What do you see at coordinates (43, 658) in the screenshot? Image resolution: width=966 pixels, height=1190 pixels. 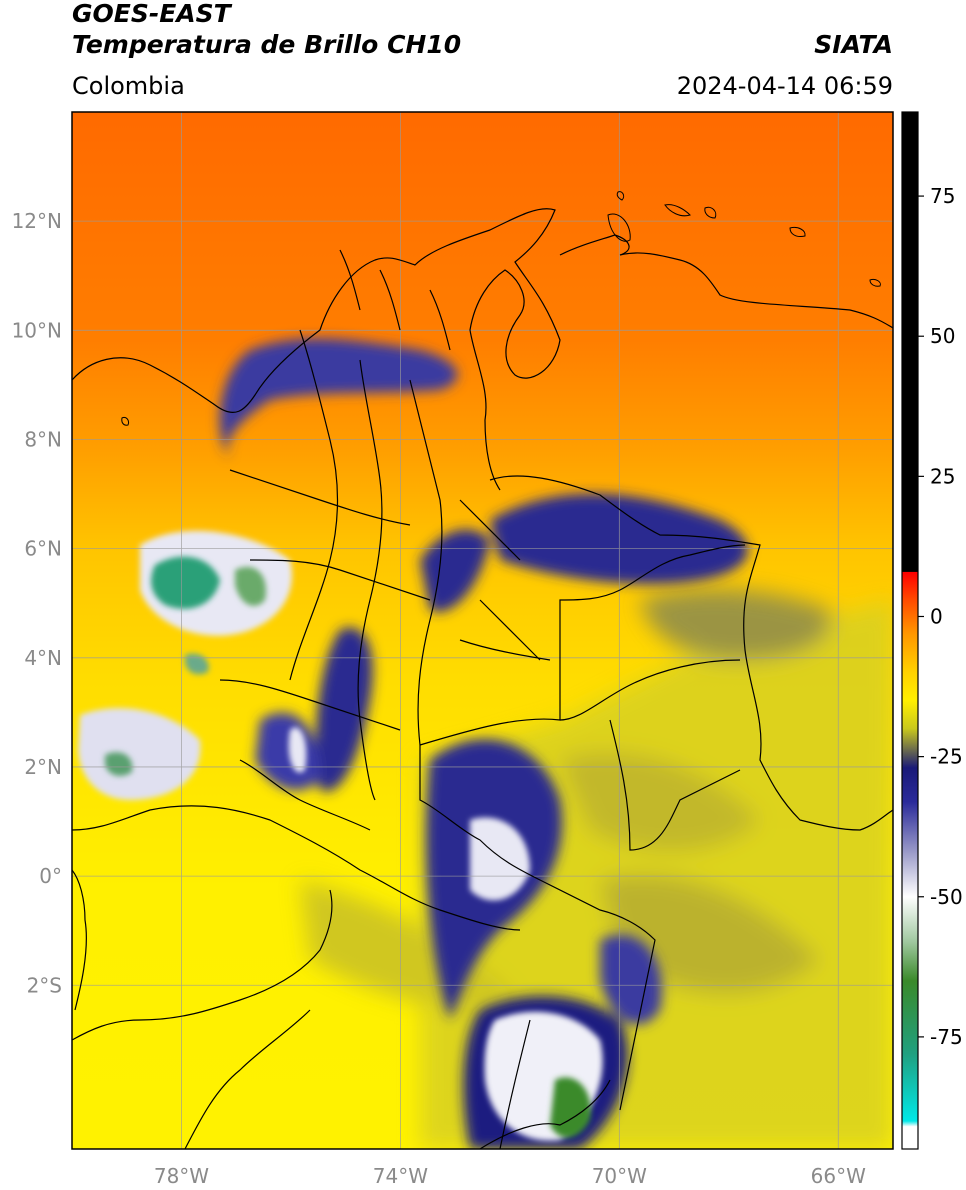 I see `lat-tick-label: 4°N` at bounding box center [43, 658].